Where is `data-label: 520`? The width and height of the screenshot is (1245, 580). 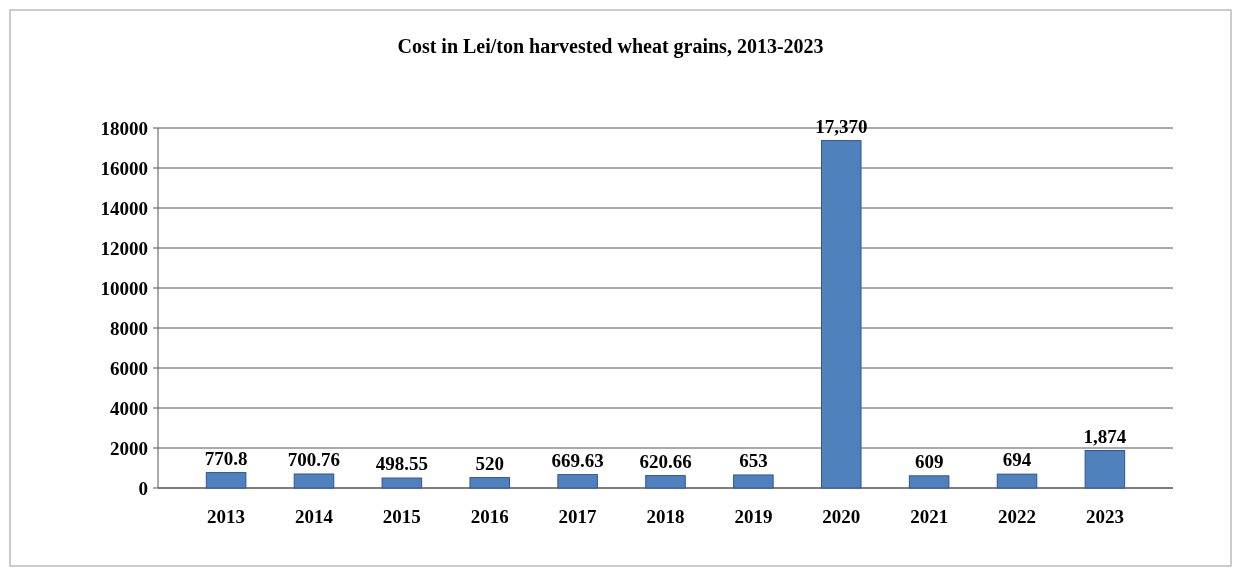 data-label: 520 is located at coordinates (489, 463).